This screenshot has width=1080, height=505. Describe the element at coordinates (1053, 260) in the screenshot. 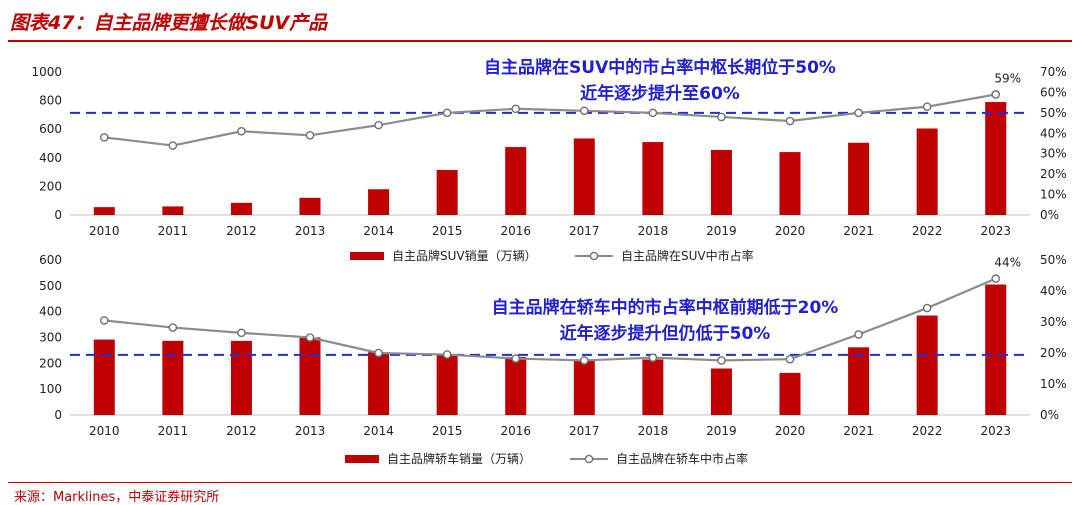

I see `y2-tick-label: 50%` at that location.